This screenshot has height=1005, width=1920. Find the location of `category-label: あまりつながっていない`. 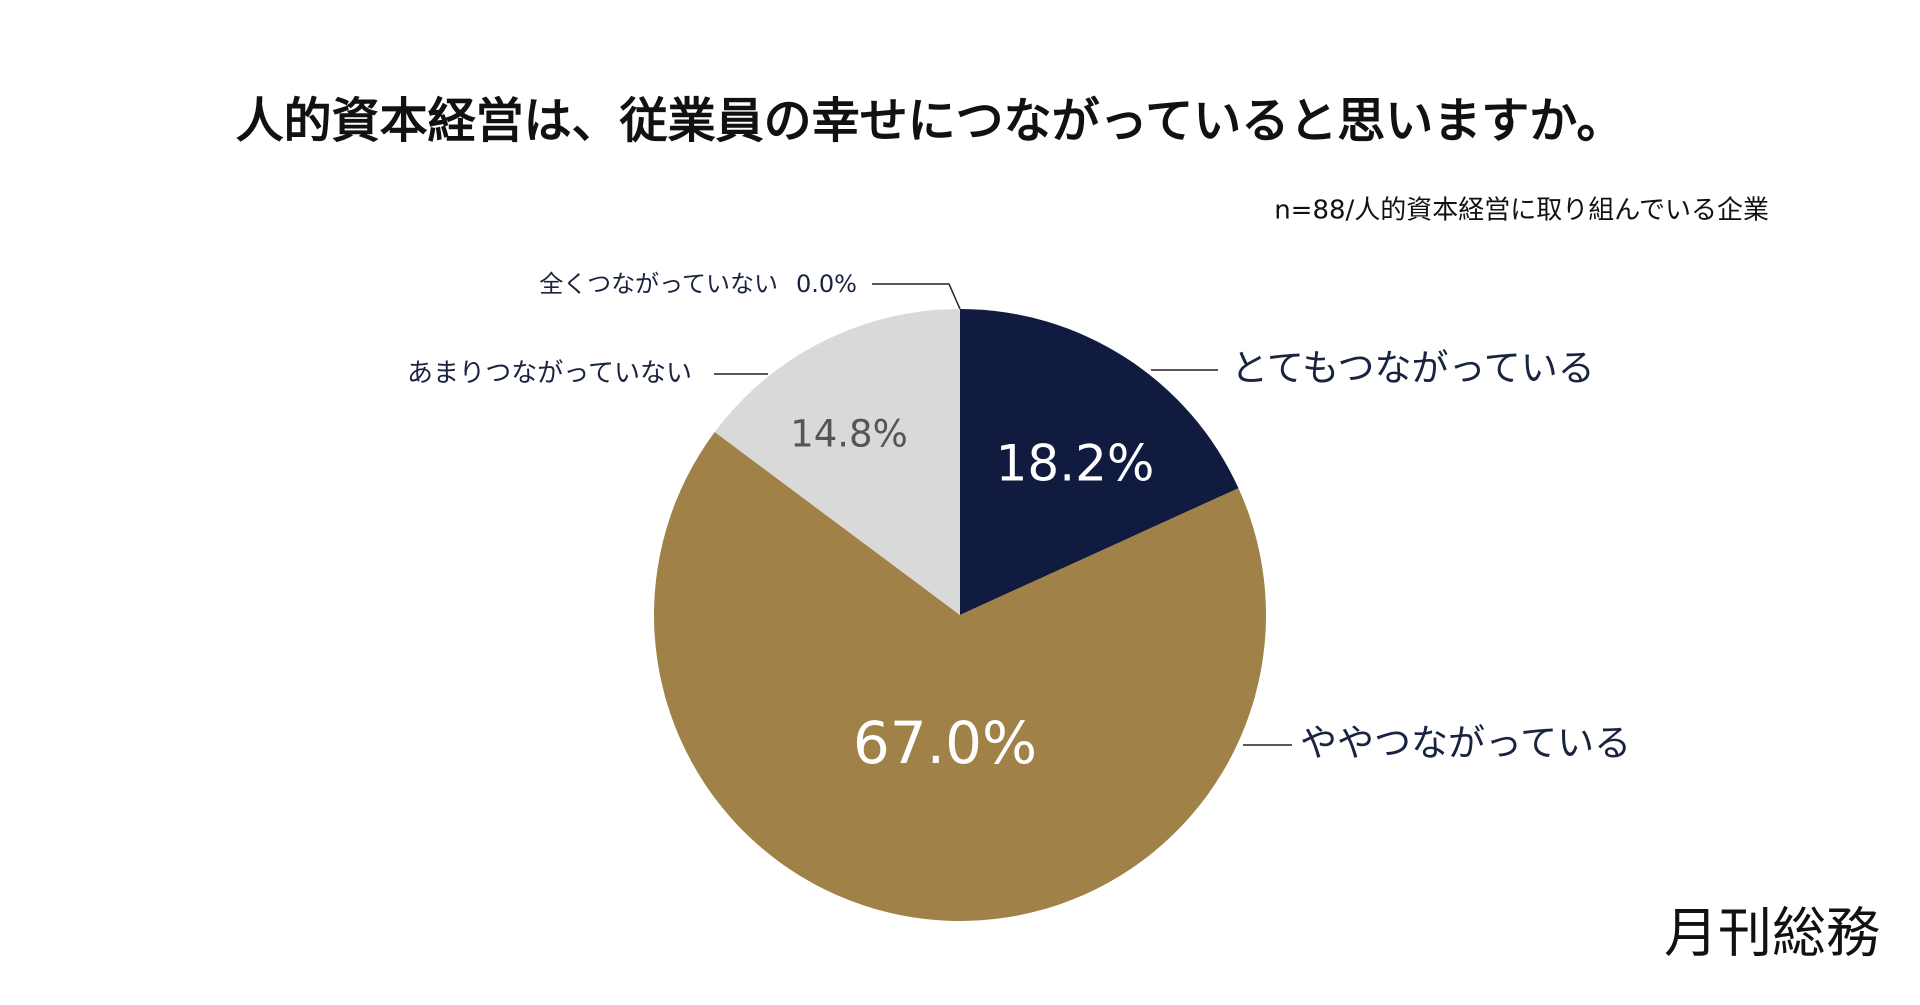

category-label: あまりつながっていない is located at coordinates (549, 374).